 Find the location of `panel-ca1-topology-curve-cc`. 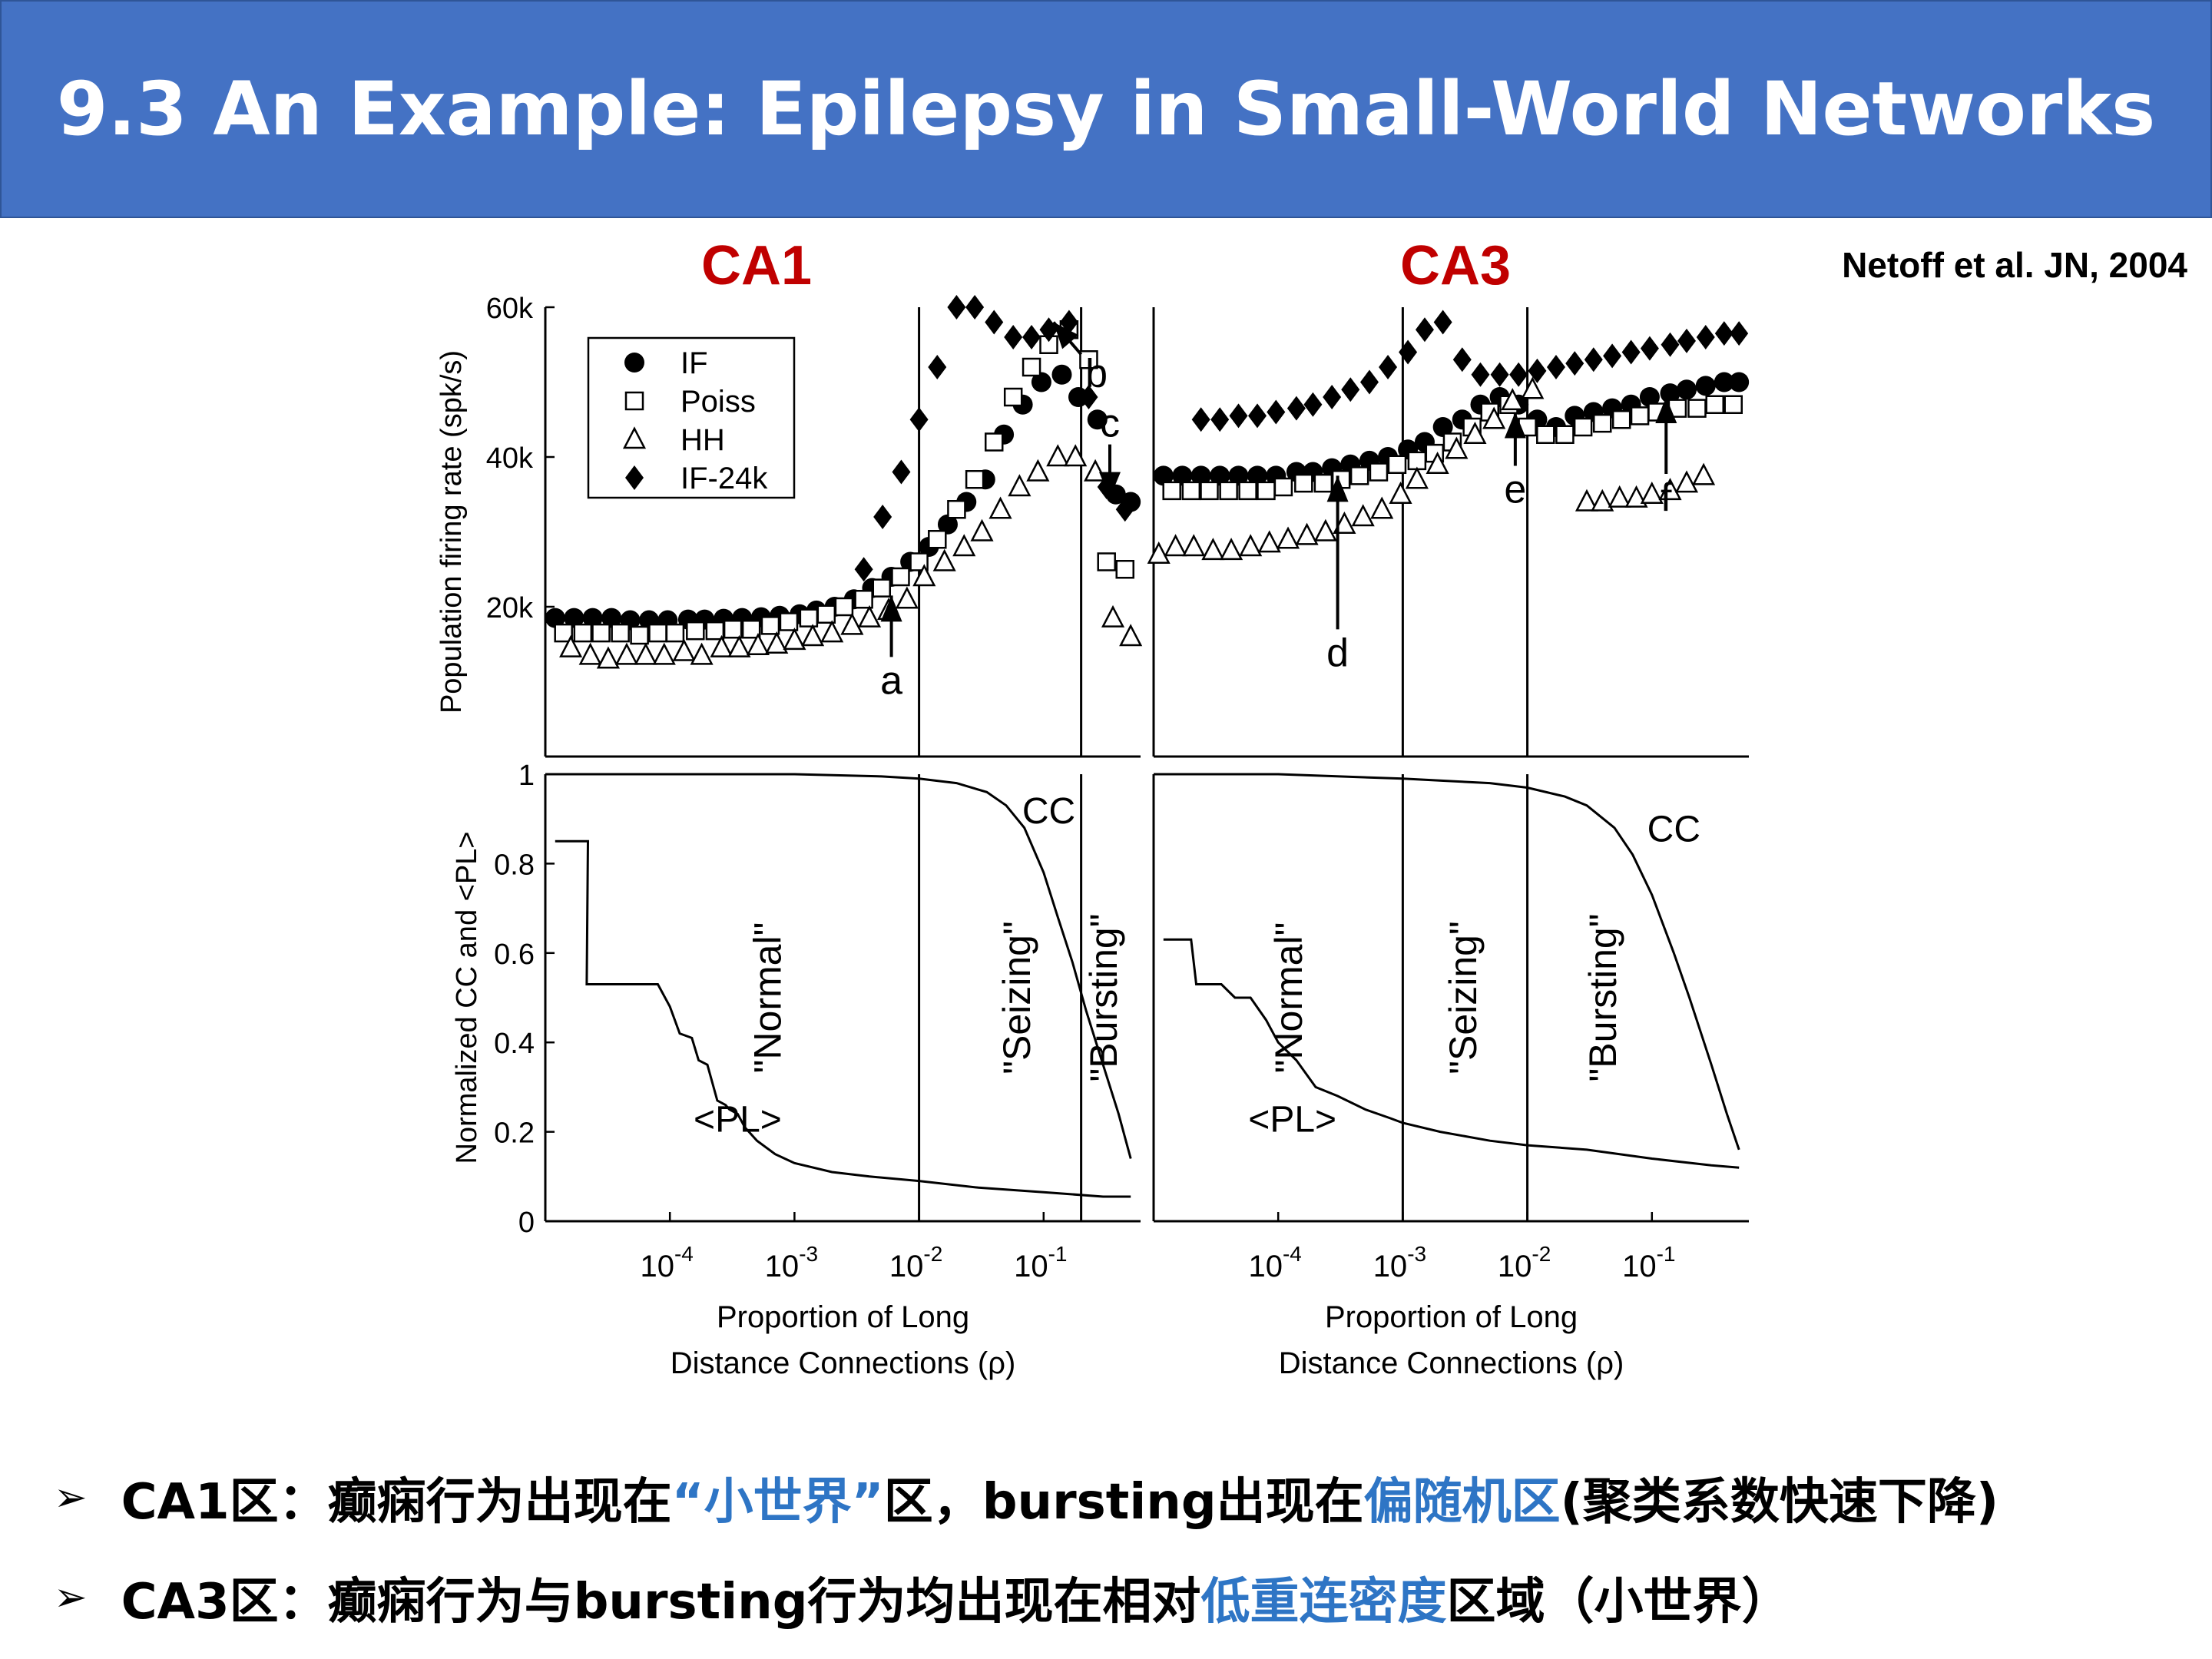

panel-ca1-topology-curve-cc is located at coordinates (839, 966).